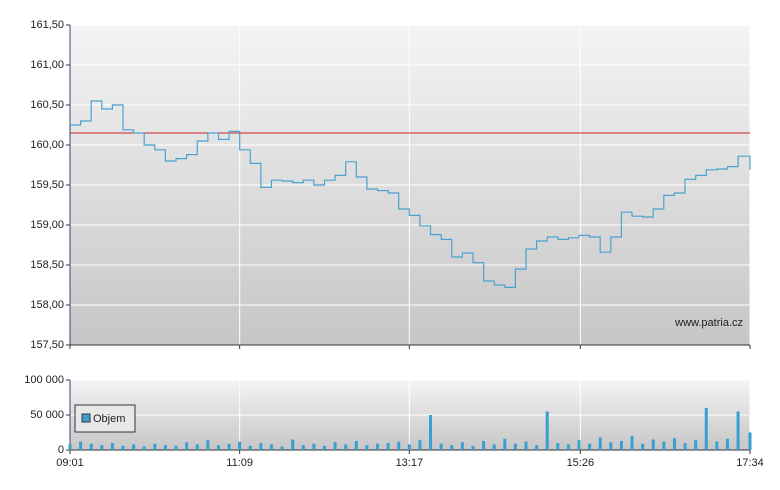 Image resolution: width=780 pixels, height=490 pixels. What do you see at coordinates (47, 345) in the screenshot?
I see `y-tick-label: 157,50` at bounding box center [47, 345].